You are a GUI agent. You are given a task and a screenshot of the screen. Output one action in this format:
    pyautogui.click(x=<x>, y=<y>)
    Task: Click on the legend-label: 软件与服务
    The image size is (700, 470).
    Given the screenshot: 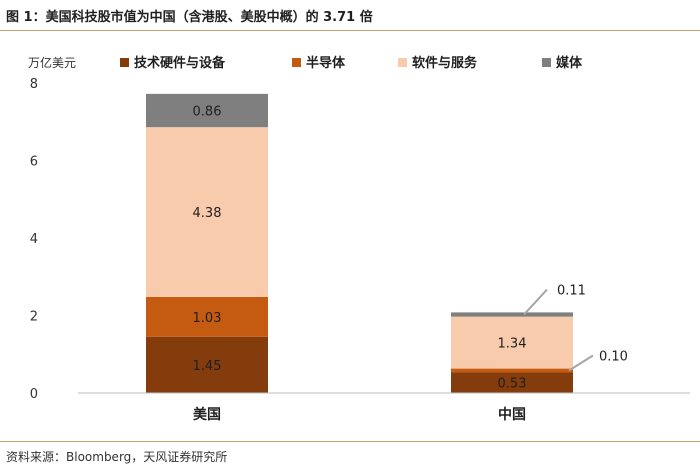 What is the action you would take?
    pyautogui.click(x=445, y=63)
    